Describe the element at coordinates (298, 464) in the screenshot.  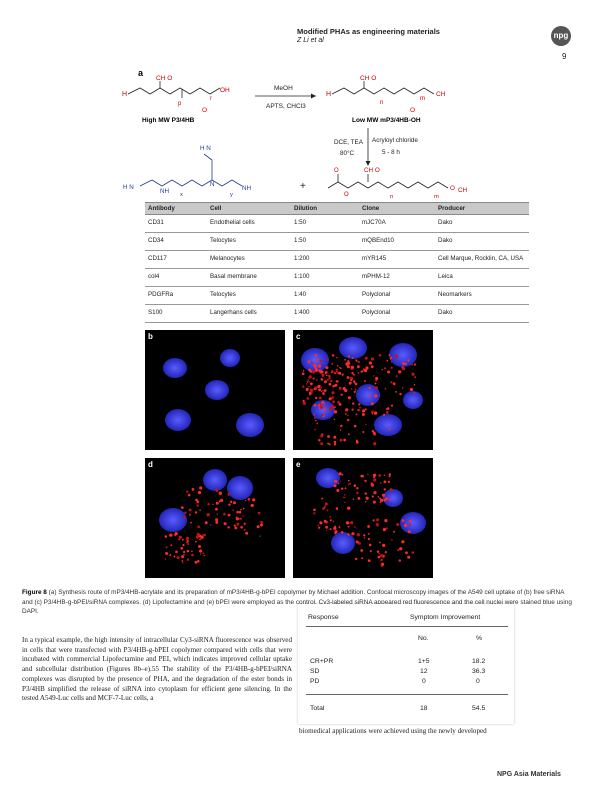
I see `panel-label-e: e` at that location.